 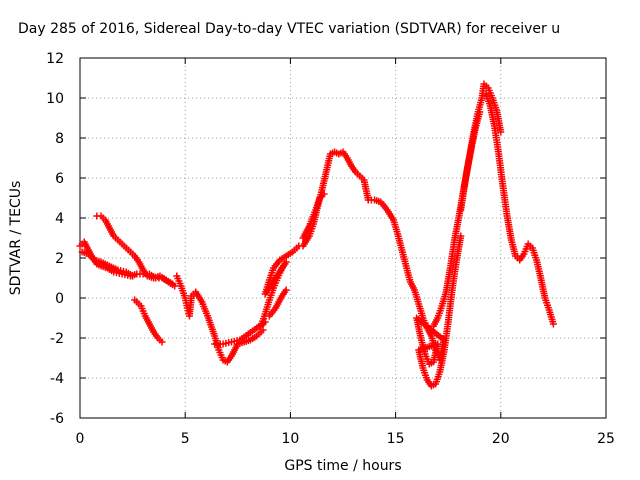 I want to click on y-tick-label: 4, so click(x=59, y=219).